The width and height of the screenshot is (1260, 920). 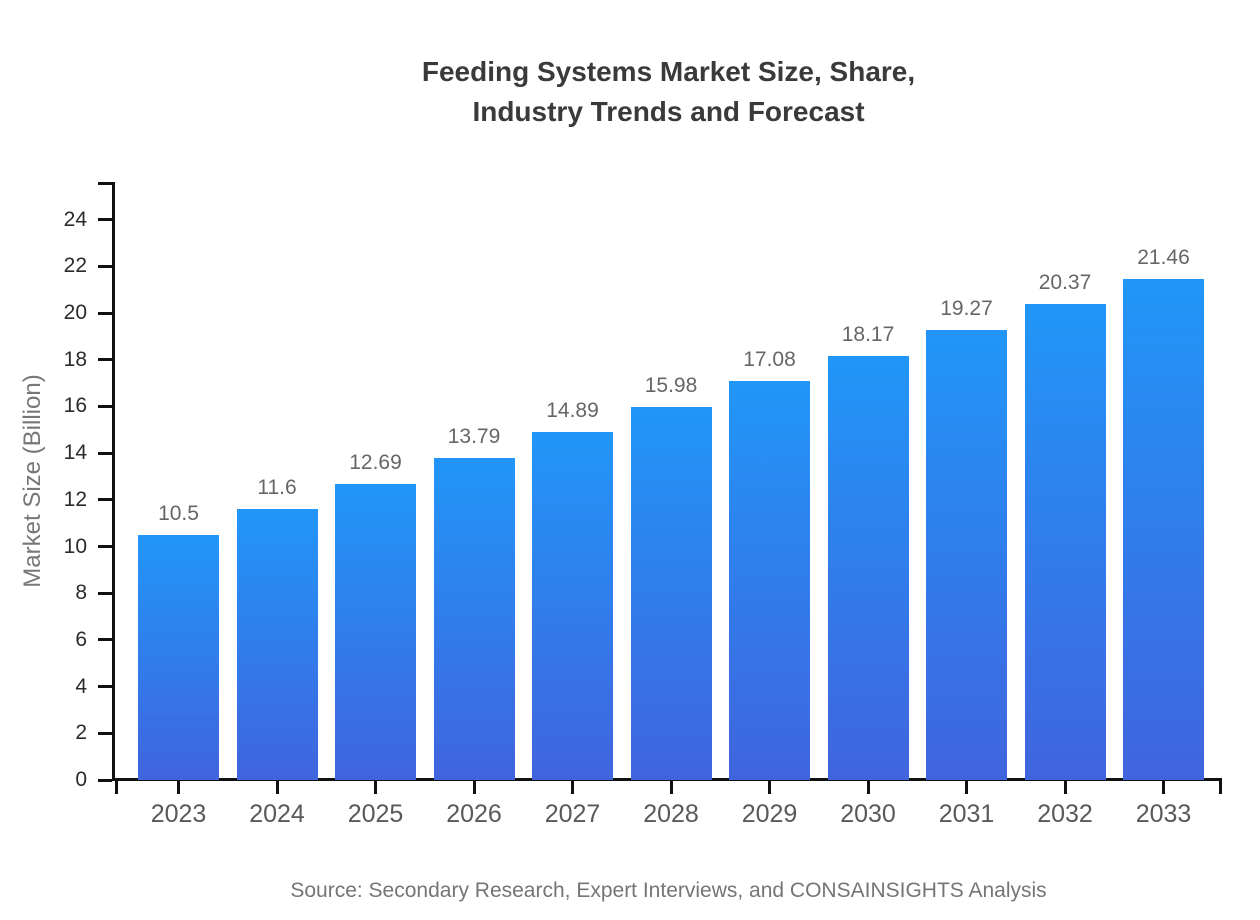 What do you see at coordinates (277, 488) in the screenshot?
I see `bar-value-label-2024: 11.6` at bounding box center [277, 488].